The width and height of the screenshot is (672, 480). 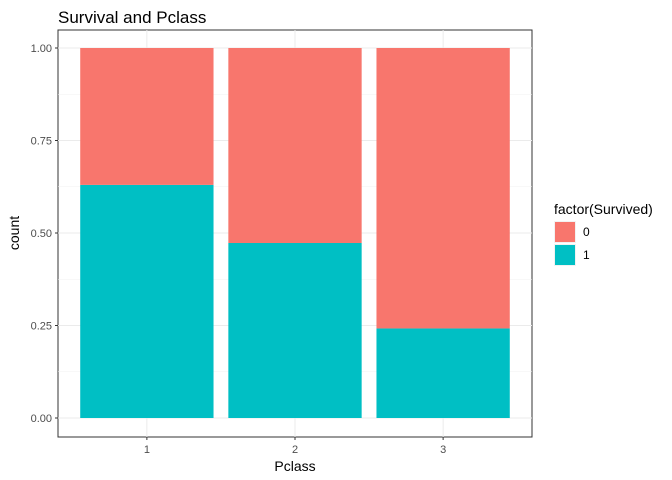 What do you see at coordinates (41, 327) in the screenshot?
I see `y-tick-label: 0.25` at bounding box center [41, 327].